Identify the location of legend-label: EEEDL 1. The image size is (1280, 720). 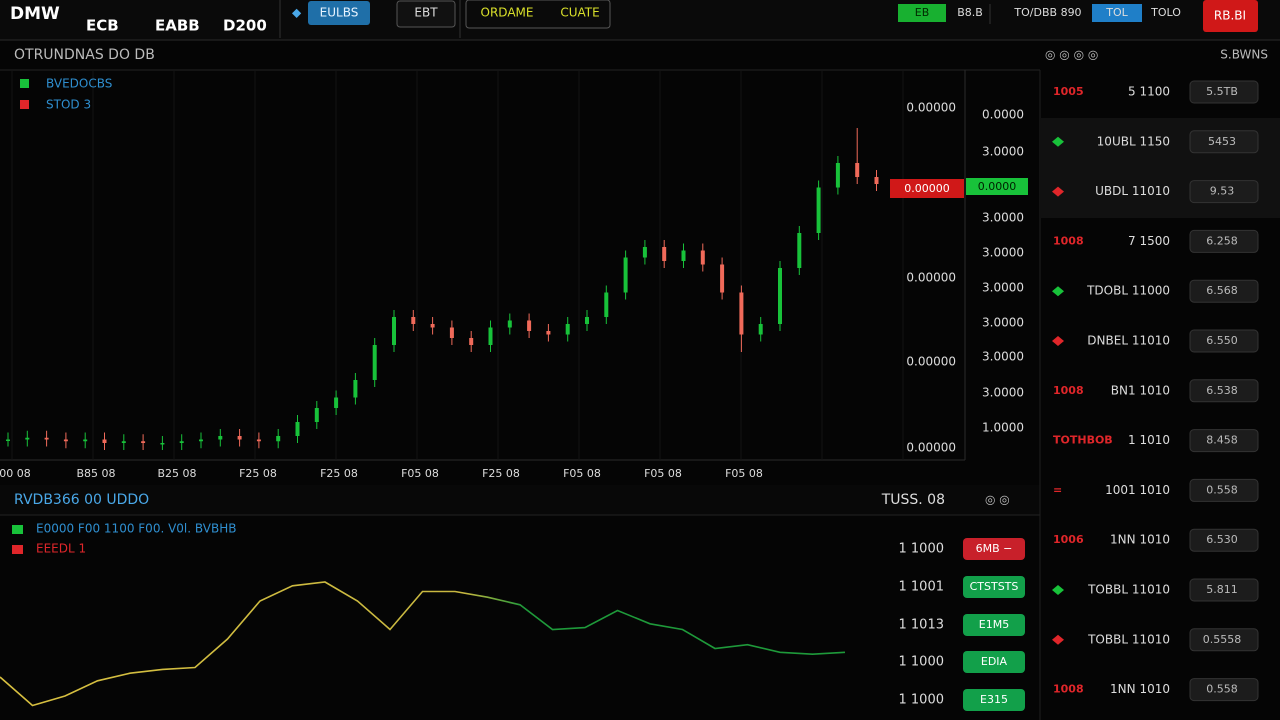
(61, 549).